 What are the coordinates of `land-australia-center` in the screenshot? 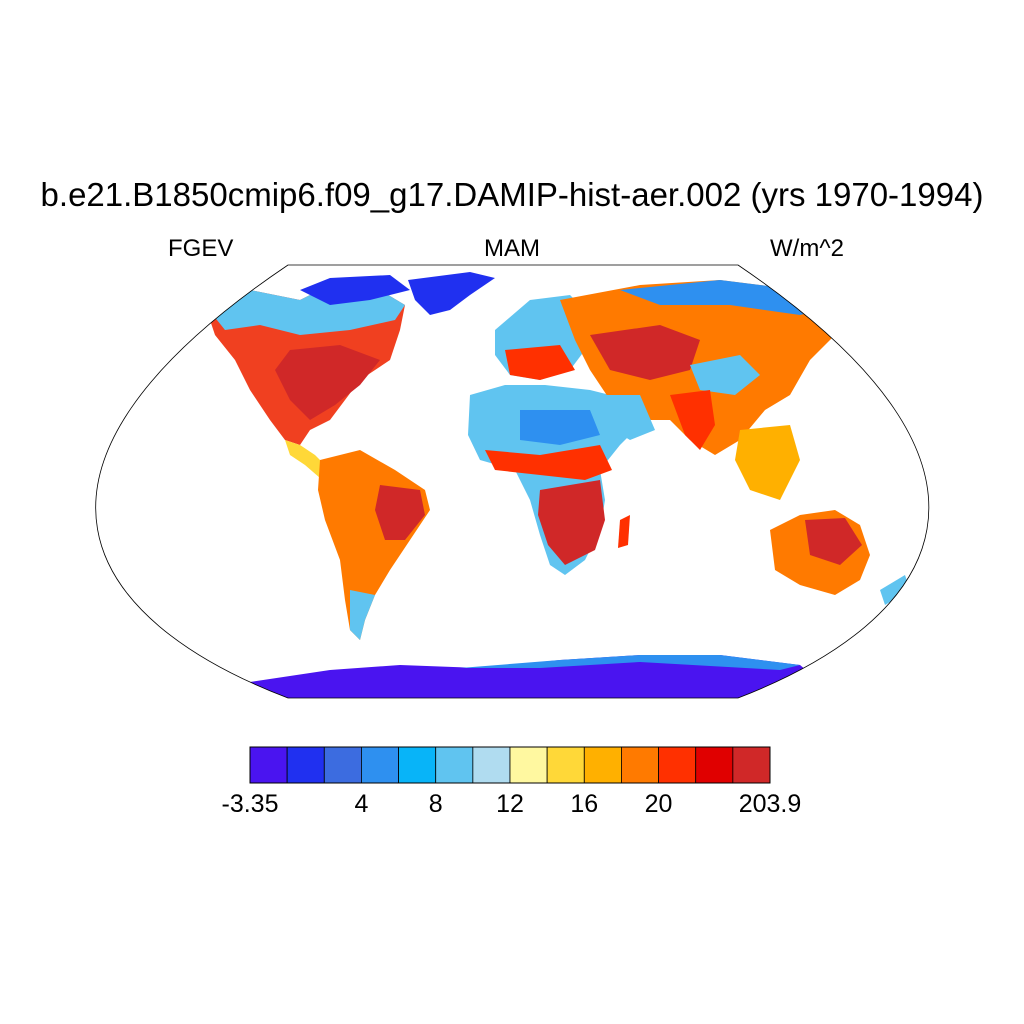 It's located at (833, 541).